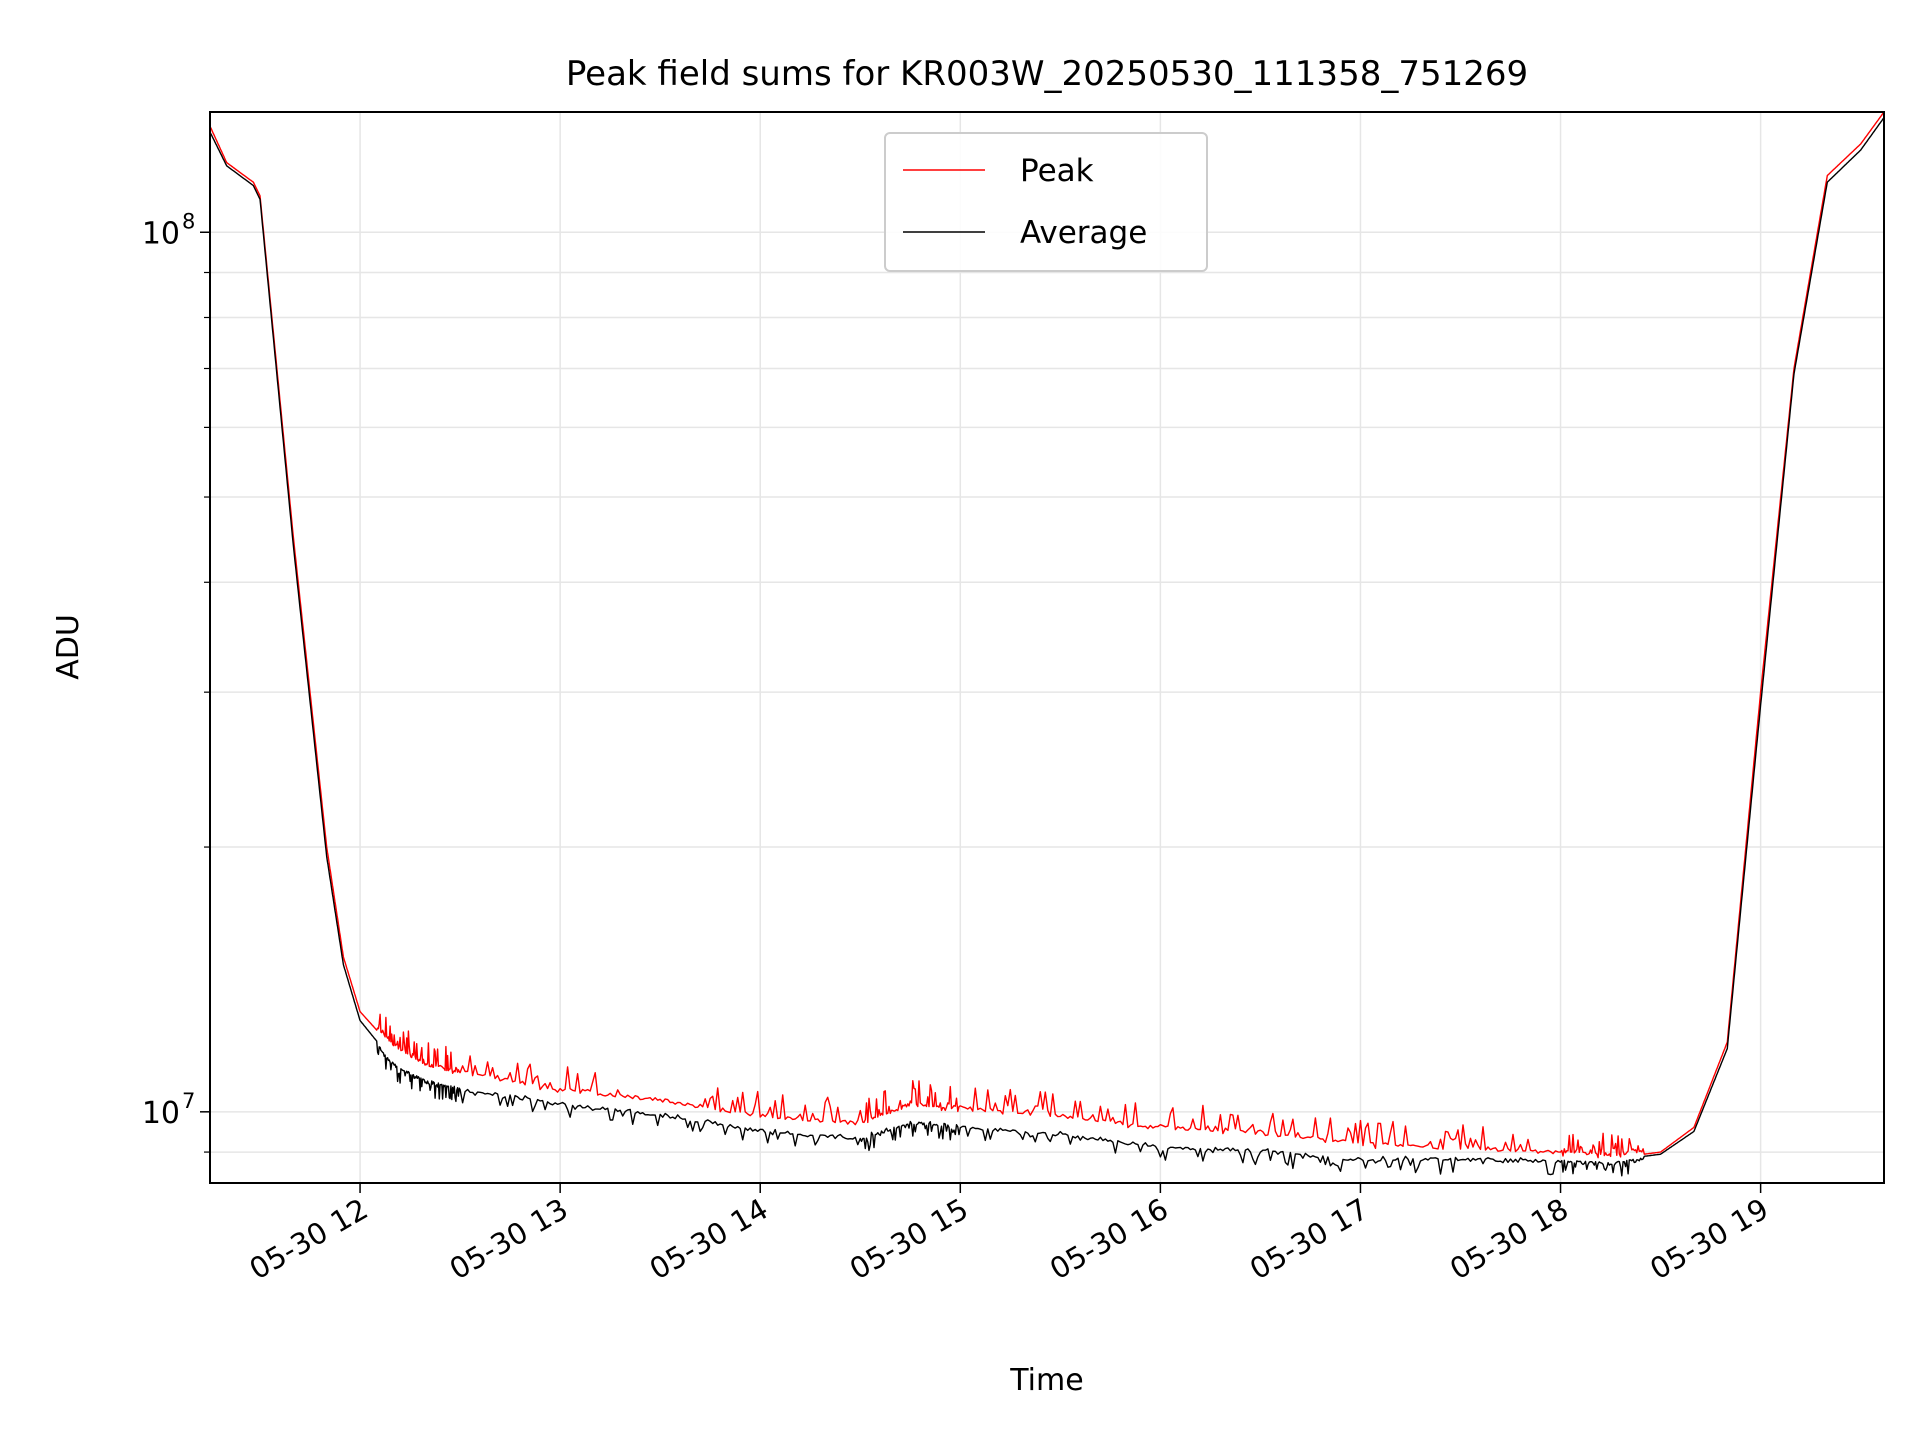 The width and height of the screenshot is (1920, 1440). I want to click on legend: Peak Average, so click(1046, 202).